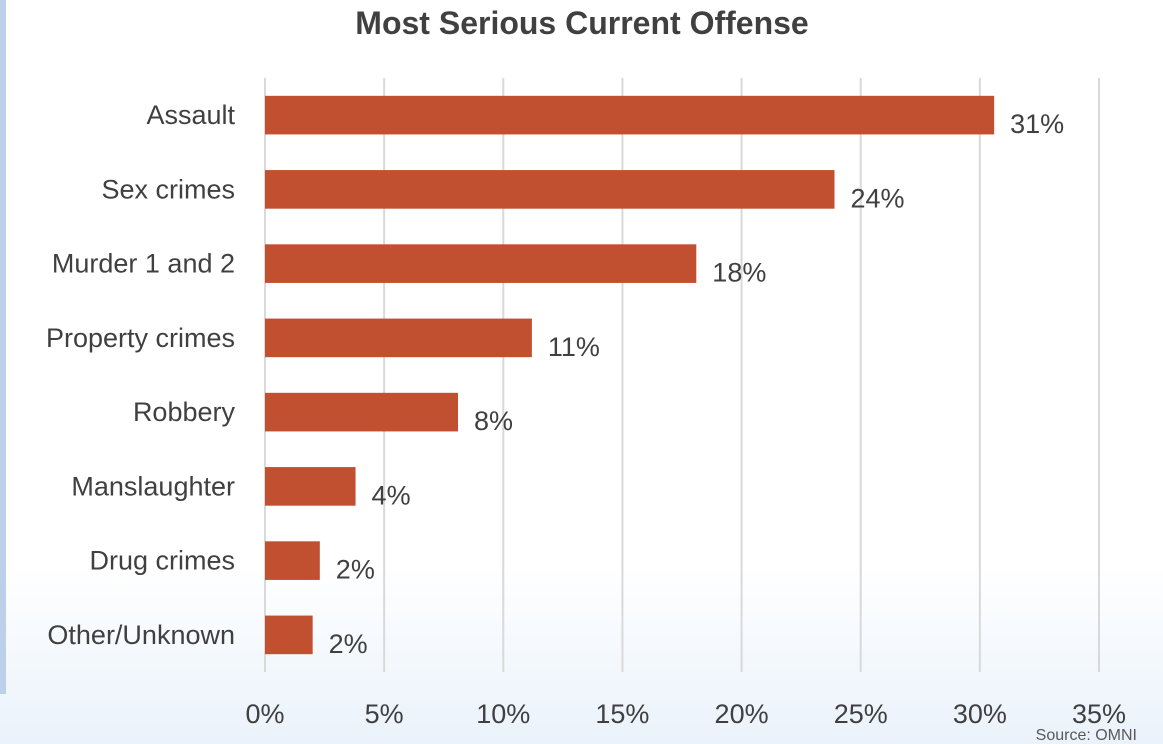 Image resolution: width=1163 pixels, height=744 pixels. Describe the element at coordinates (503, 714) in the screenshot. I see `x-tick-label: 10%` at that location.